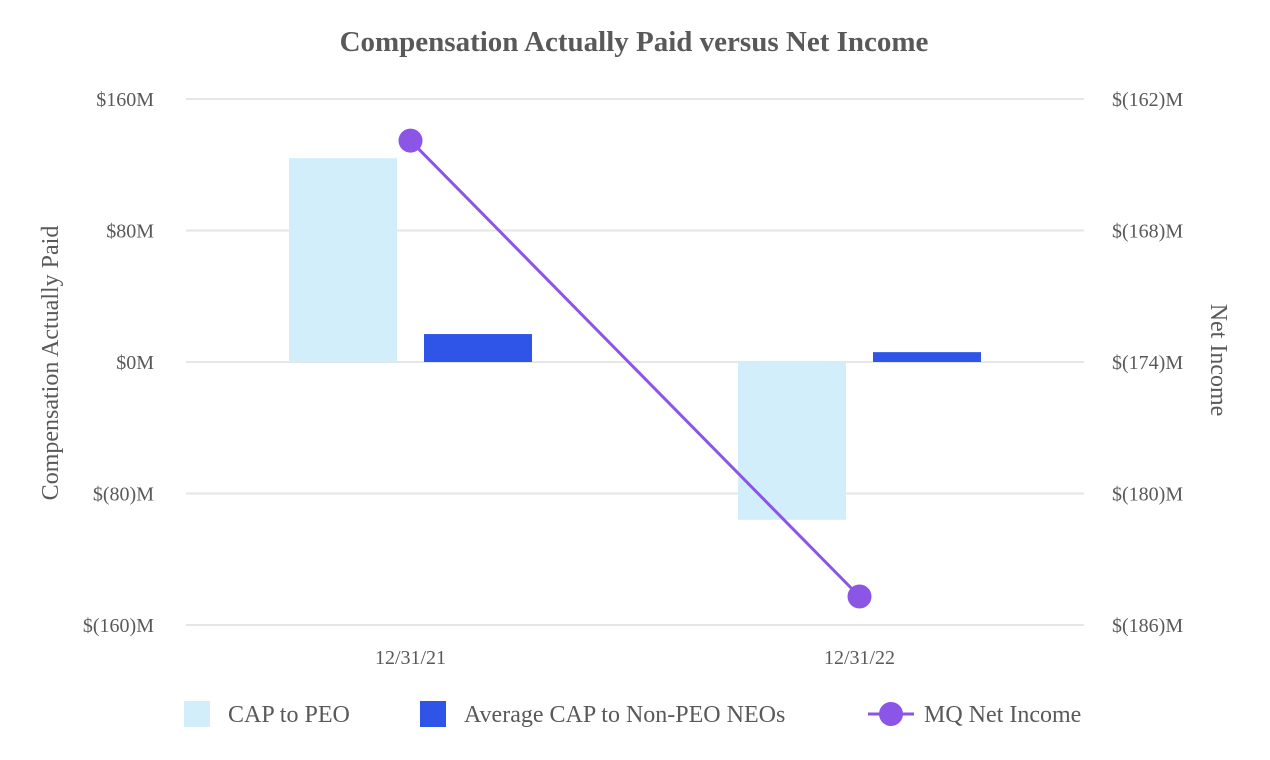 Image resolution: width=1270 pixels, height=760 pixels. Describe the element at coordinates (197, 714) in the screenshot. I see `legend-swatch-cap-to-peo` at that location.